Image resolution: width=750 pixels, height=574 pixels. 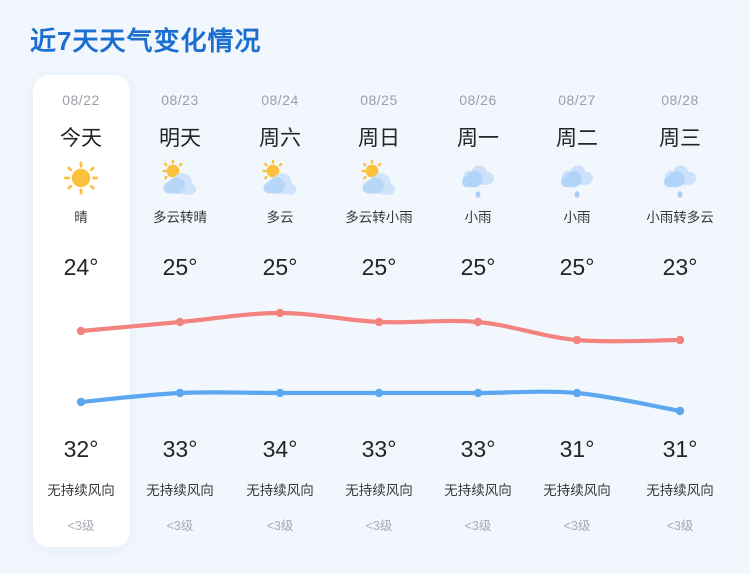 I want to click on forecast-day-column: 08/27 周二 小雨 25° 31° 无持续风向 <3级, so click(x=577, y=287).